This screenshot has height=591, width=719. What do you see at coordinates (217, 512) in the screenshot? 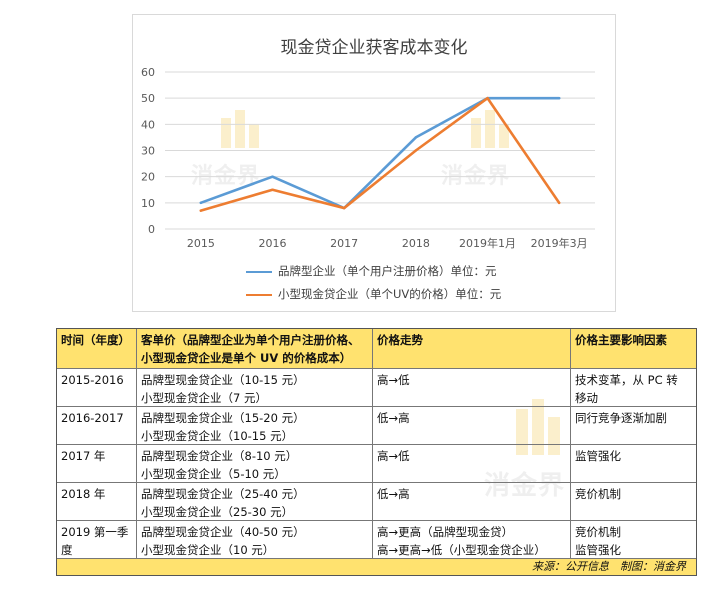
I see `price-small: 小型现金贷企业（25-30 元）` at bounding box center [217, 512].